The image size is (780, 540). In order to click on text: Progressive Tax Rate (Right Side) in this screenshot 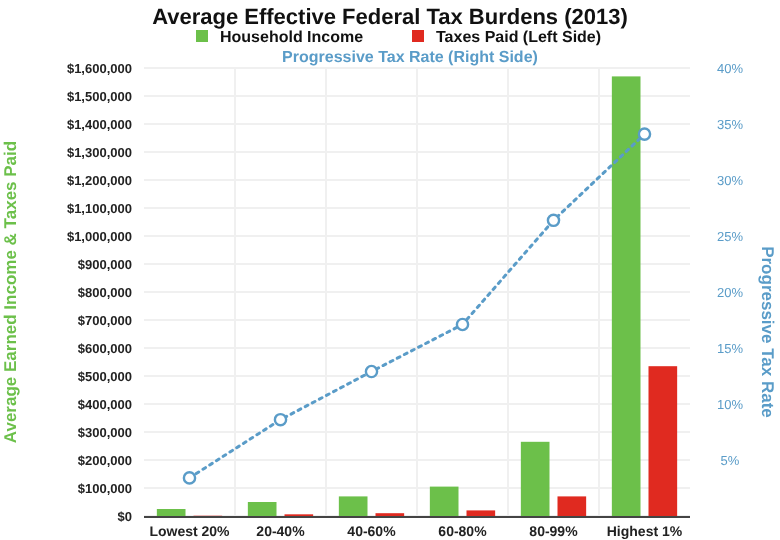, I will do `click(410, 57)`.